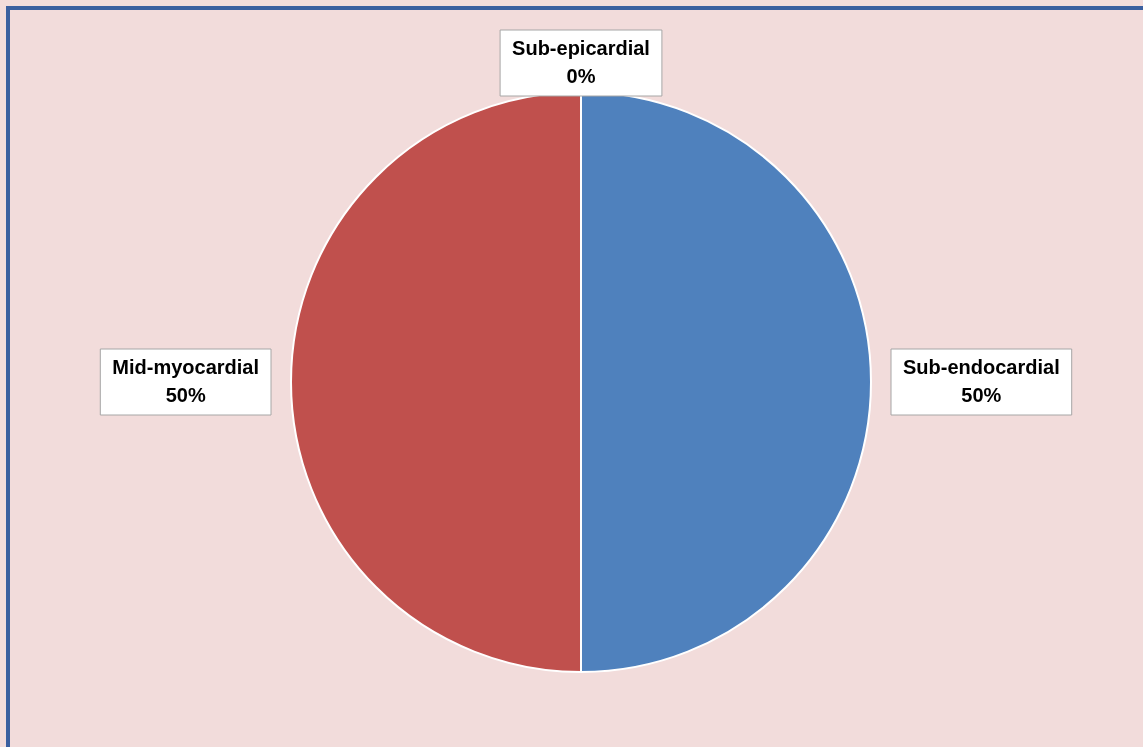 This screenshot has height=747, width=1143. What do you see at coordinates (185, 366) in the screenshot?
I see `slice-label: Mid-myocardial` at bounding box center [185, 366].